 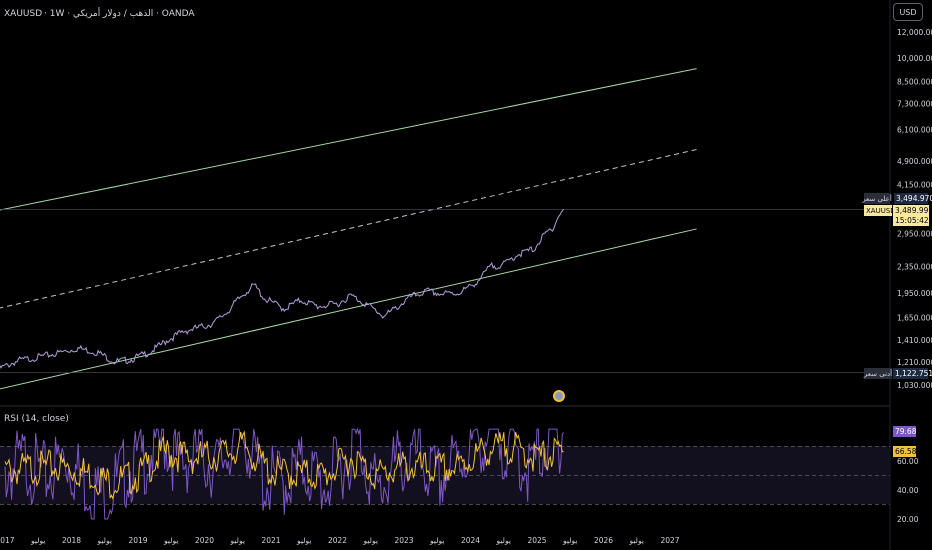 I want to click on time-tick-label: 2022, so click(x=337, y=540).